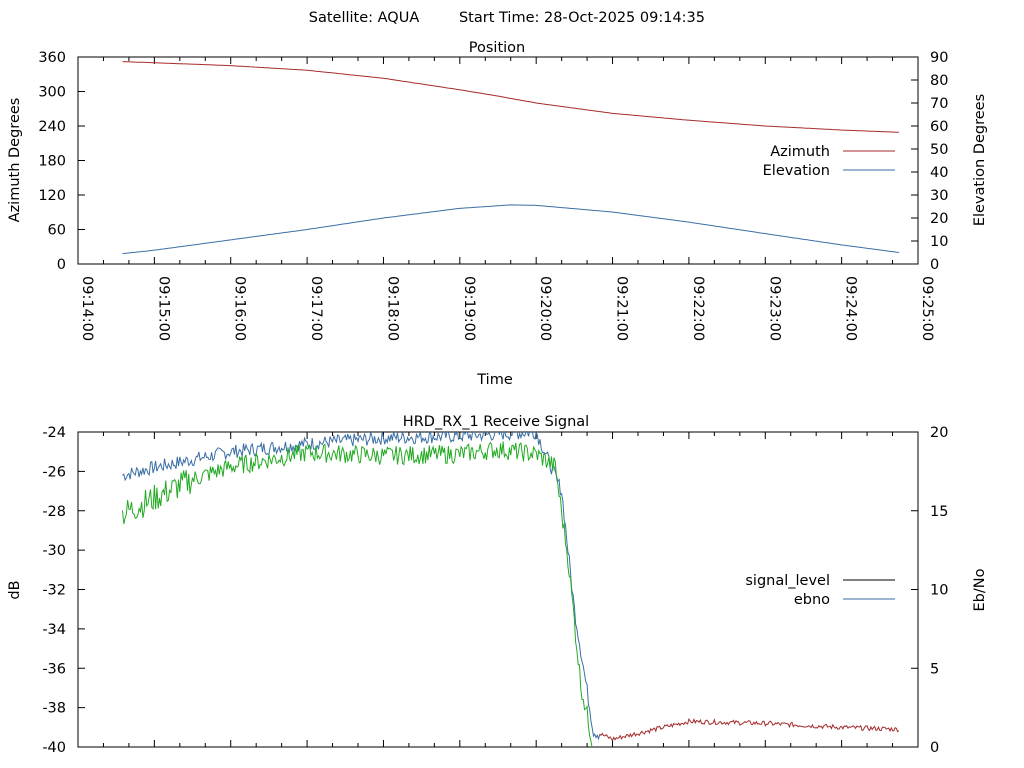 The image size is (1024, 768). What do you see at coordinates (774, 308) in the screenshot?
I see `position-x-tick-label: 09:23:00` at bounding box center [774, 308].